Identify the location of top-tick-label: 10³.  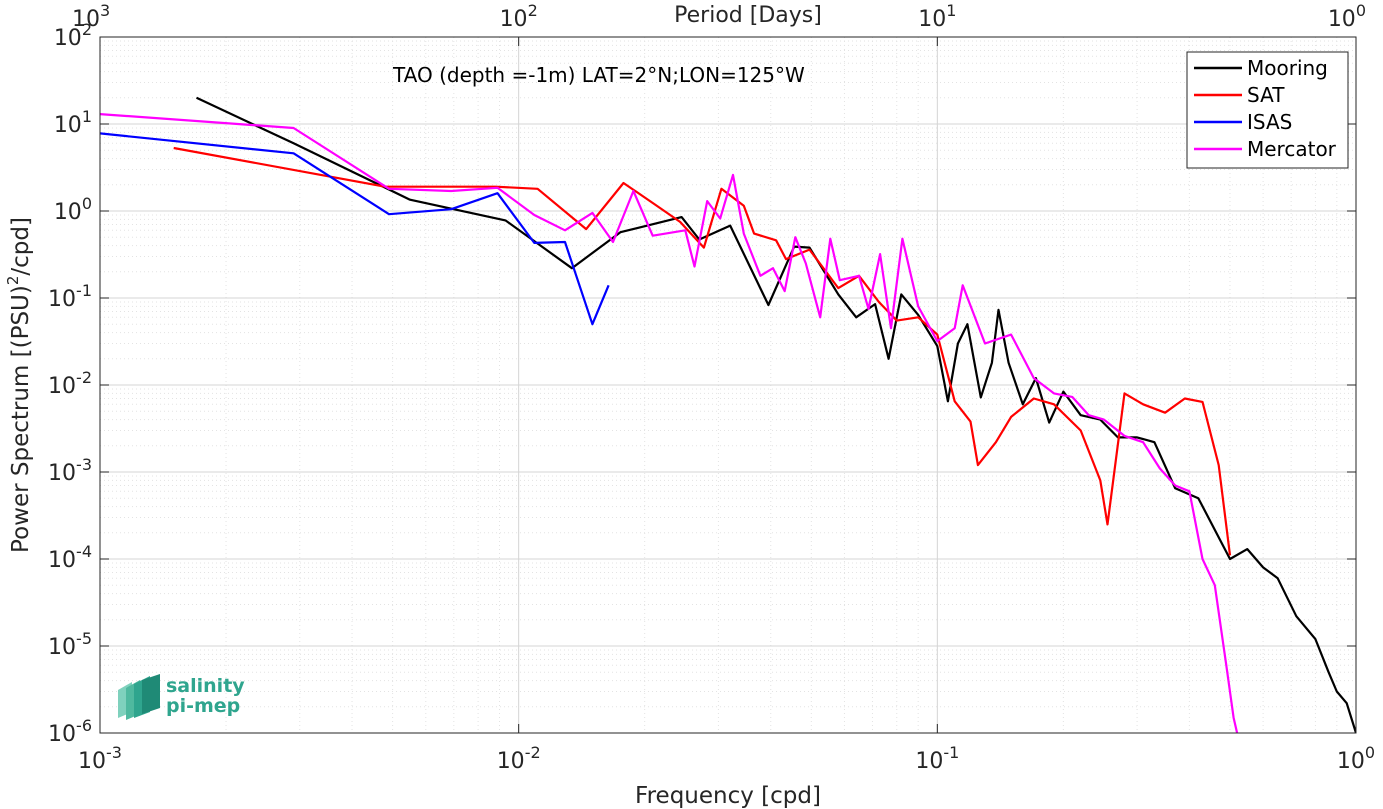
(91, 16).